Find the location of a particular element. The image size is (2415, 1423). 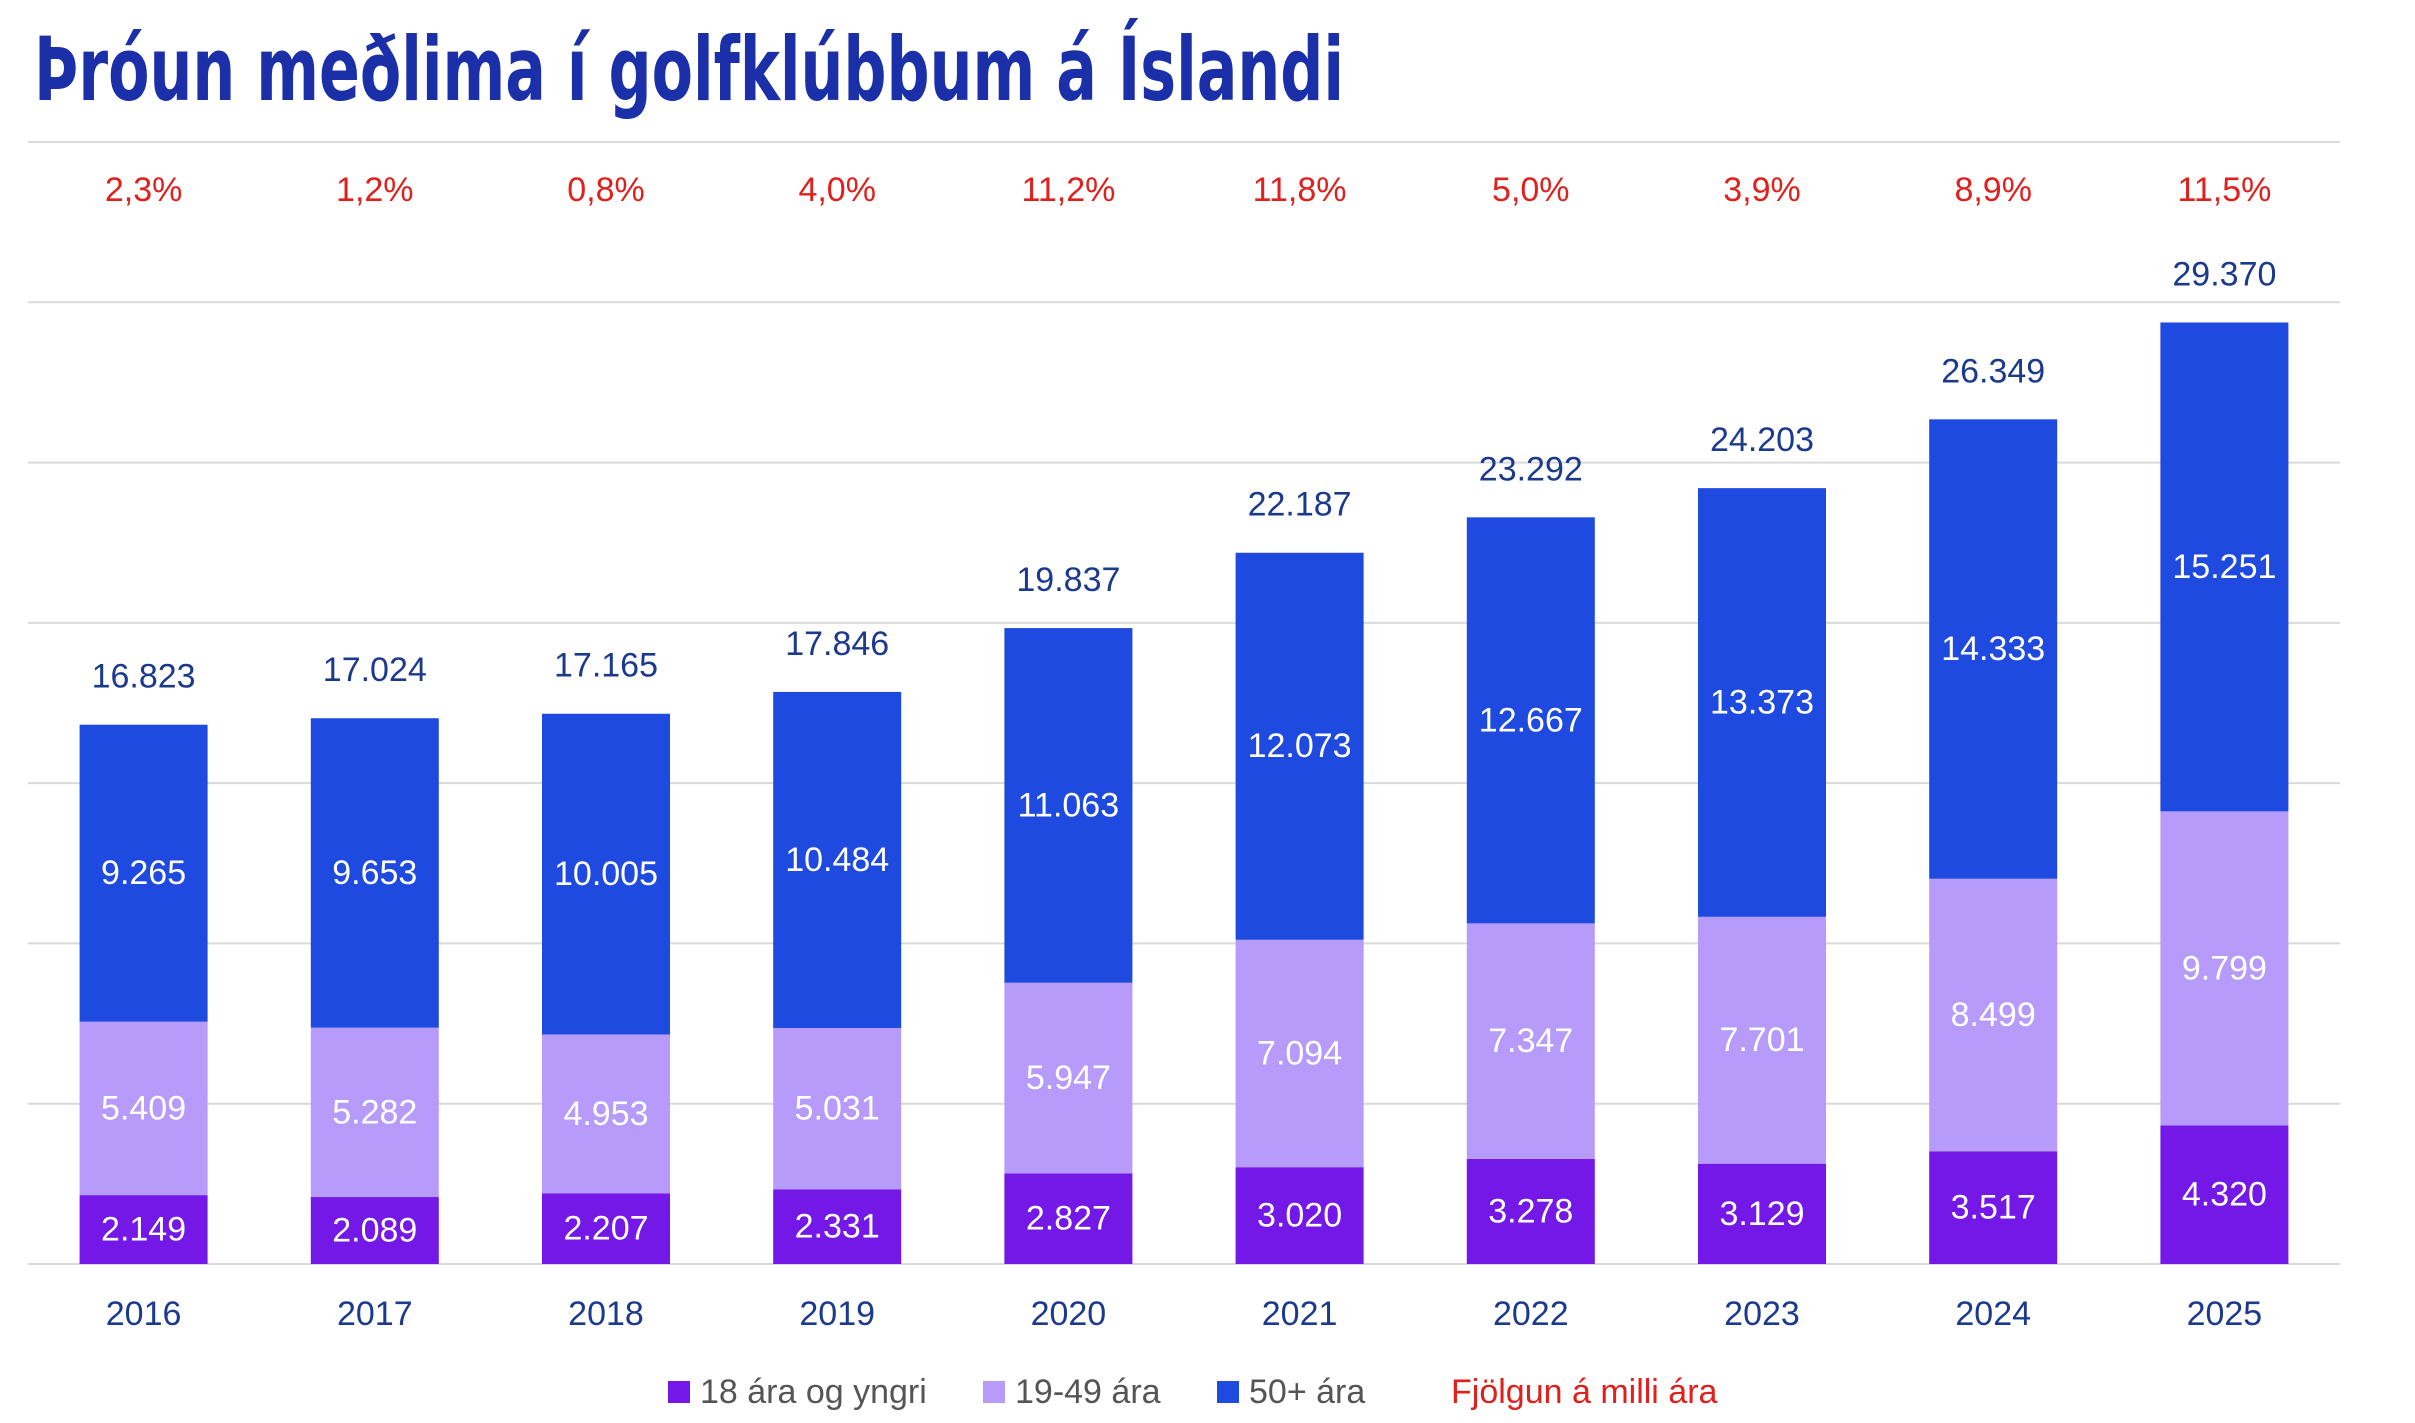

x-tick-label: 2023 is located at coordinates (1762, 1314).